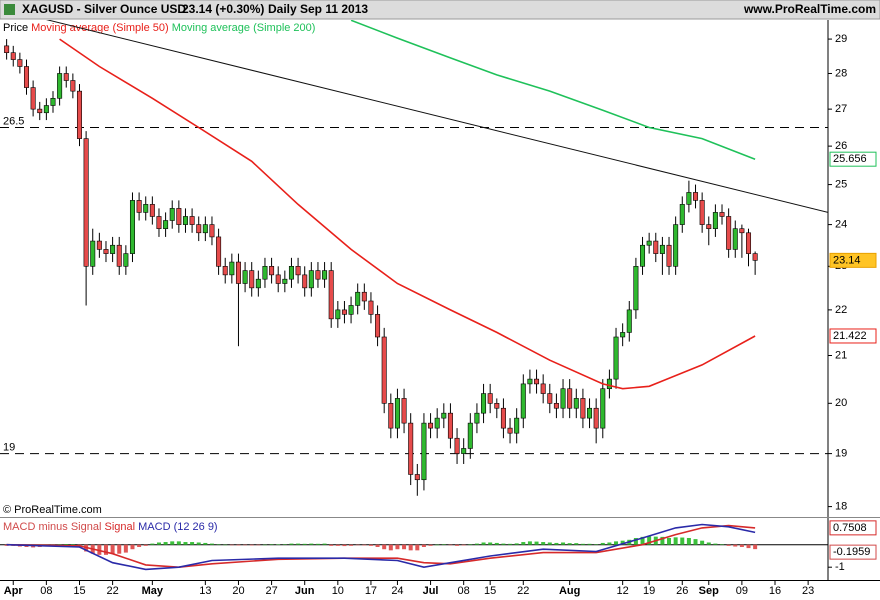 The image size is (880, 600). I want to click on legend-macd: MACD (12 26 9), so click(177, 527).